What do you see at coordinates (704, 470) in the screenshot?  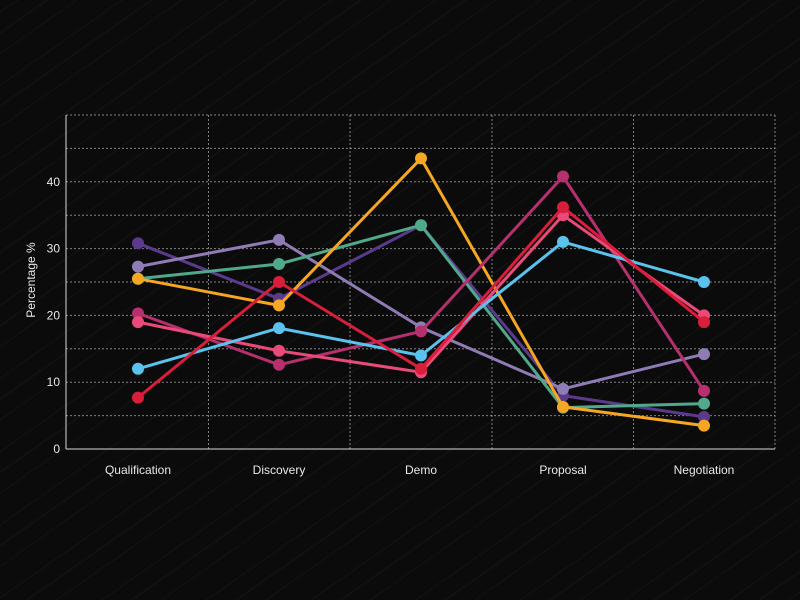 I see `x-tick-label: Negotiation` at bounding box center [704, 470].